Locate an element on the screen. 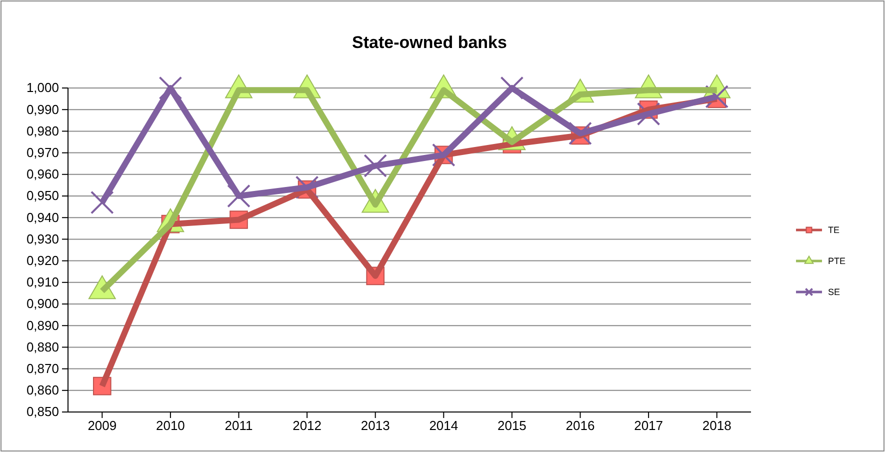 Image resolution: width=889 pixels, height=454 pixels. y-tick-label: 0,920 is located at coordinates (42, 260).